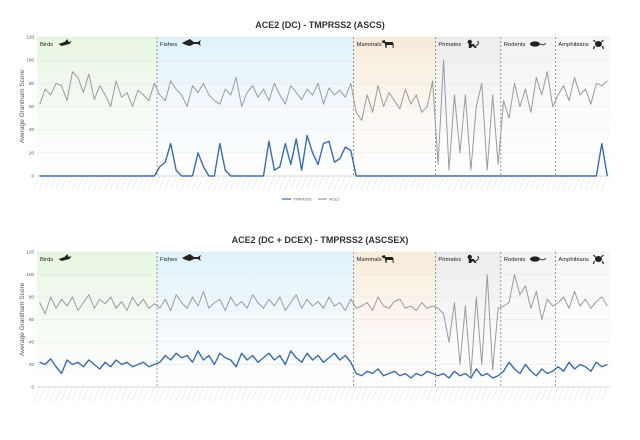  Describe the element at coordinates (22, 319) in the screenshot. I see `y-axis-label: Average Grantham Score` at that location.